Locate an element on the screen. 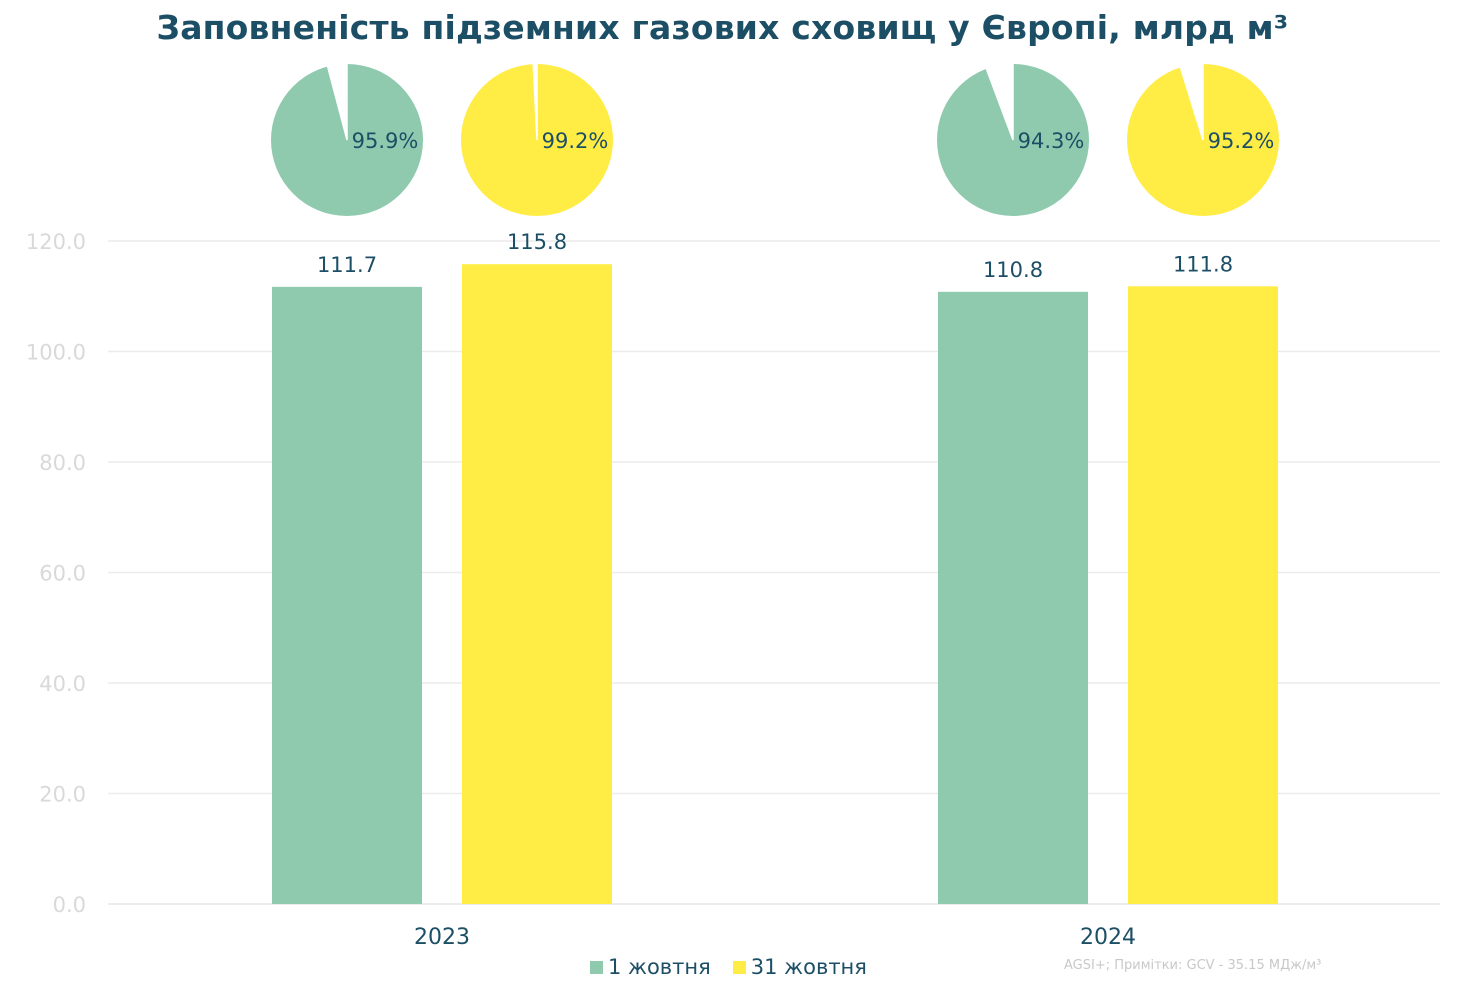 This screenshot has width=1477, height=983. fill-pie: 95.2% is located at coordinates (1203, 139).